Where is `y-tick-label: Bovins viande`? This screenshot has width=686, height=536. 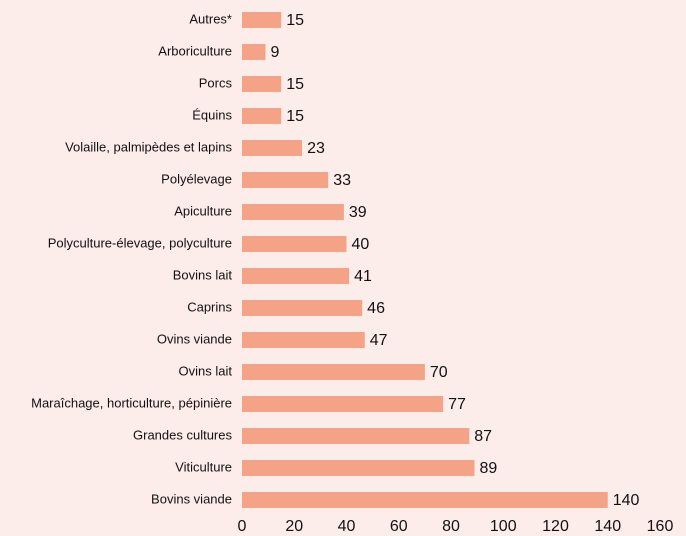 y-tick-label: Bovins viande is located at coordinates (191, 498).